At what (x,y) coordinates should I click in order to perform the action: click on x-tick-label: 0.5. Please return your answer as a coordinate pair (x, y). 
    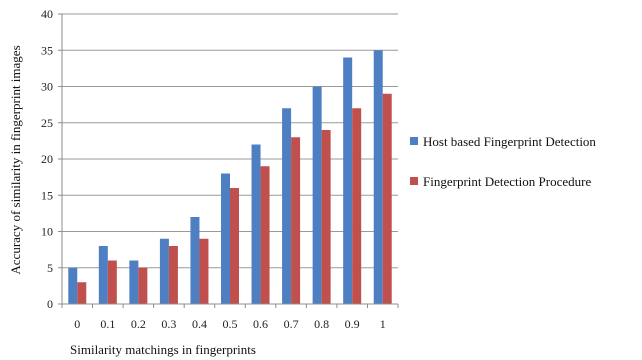
    Looking at the image, I should click on (230, 324).